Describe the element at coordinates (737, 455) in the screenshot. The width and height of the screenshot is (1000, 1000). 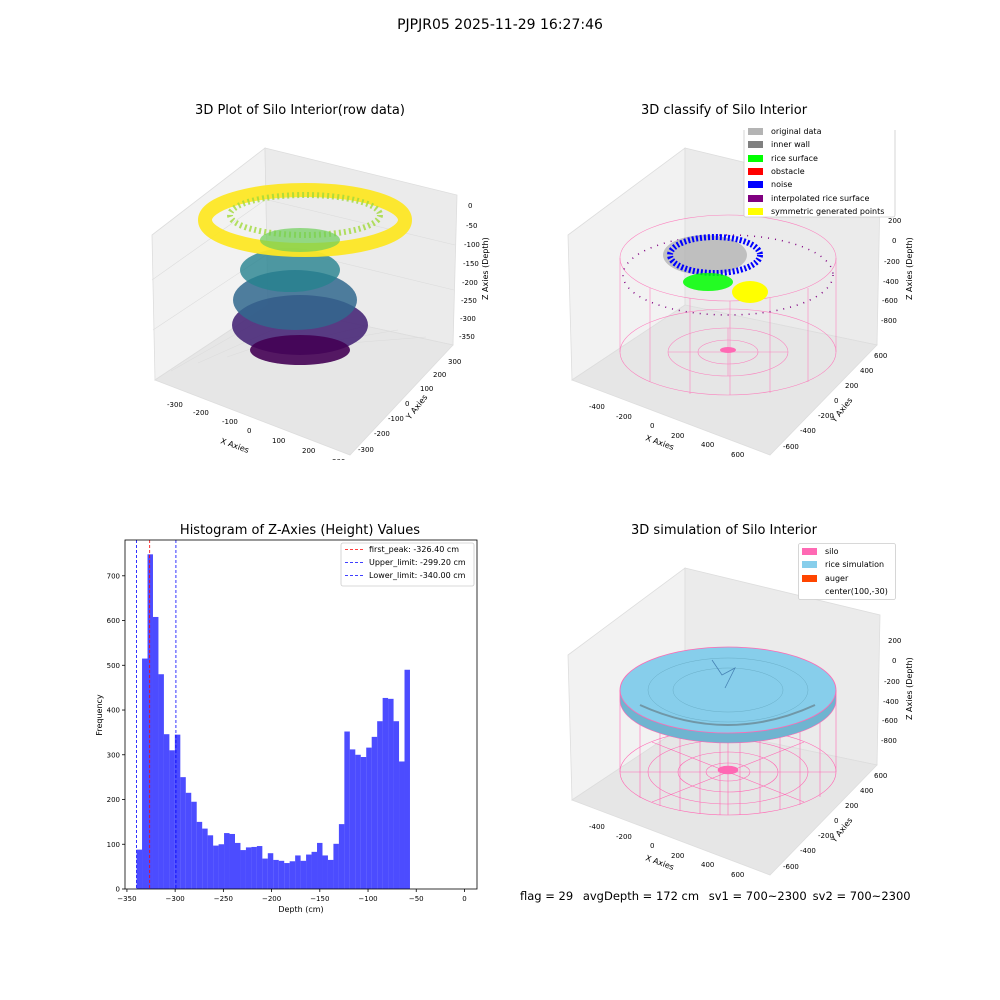
I see `classify-xtick: 600` at that location.